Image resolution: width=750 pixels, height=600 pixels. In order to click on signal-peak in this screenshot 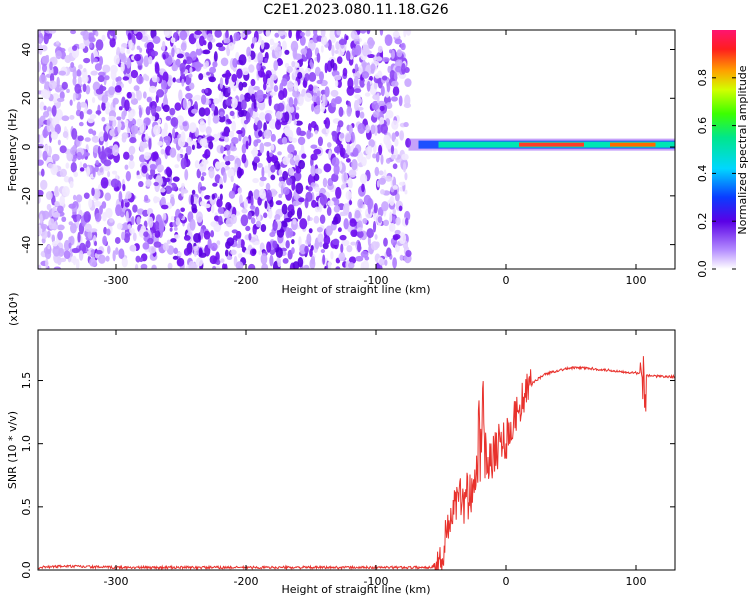, I will do `click(633, 144)`.